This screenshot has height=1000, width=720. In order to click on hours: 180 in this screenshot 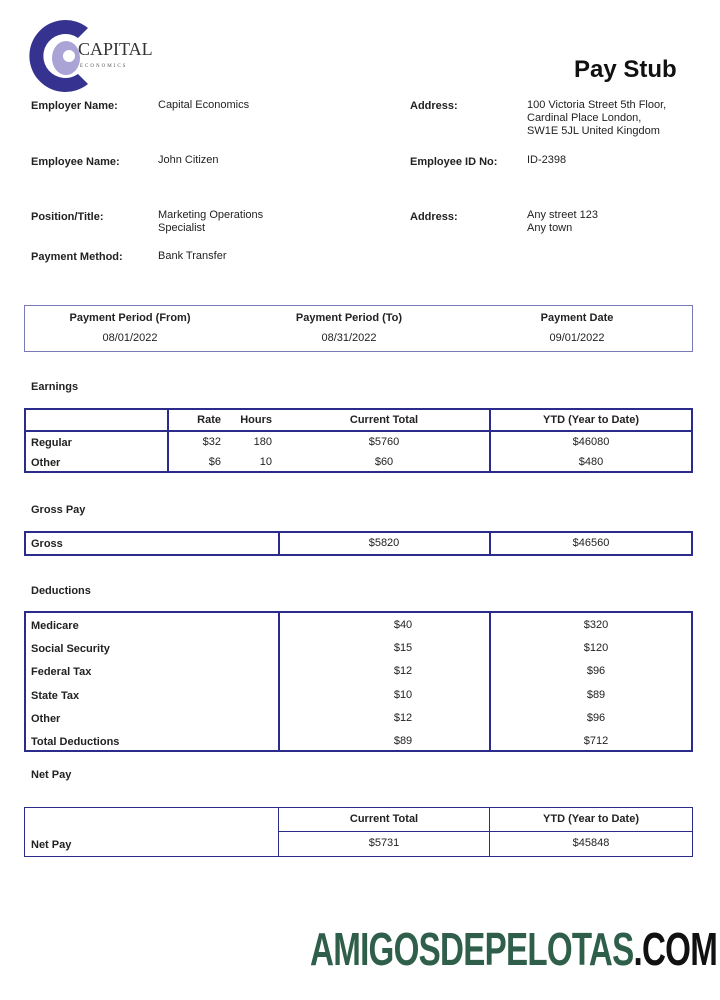, I will do `click(262, 442)`.